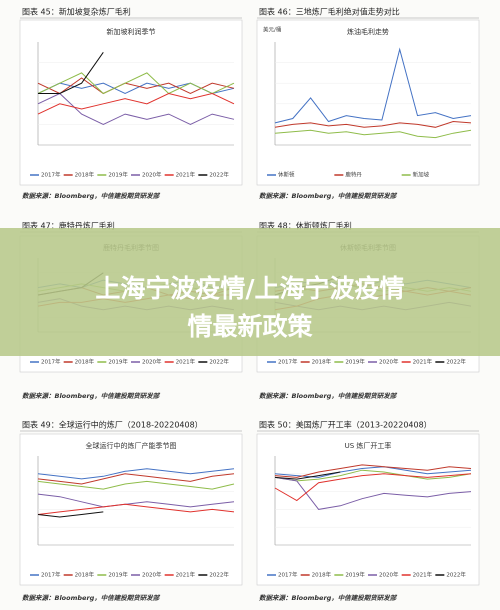  Describe the element at coordinates (250, 326) in the screenshot. I see `banner-line: 情最新政策` at that location.